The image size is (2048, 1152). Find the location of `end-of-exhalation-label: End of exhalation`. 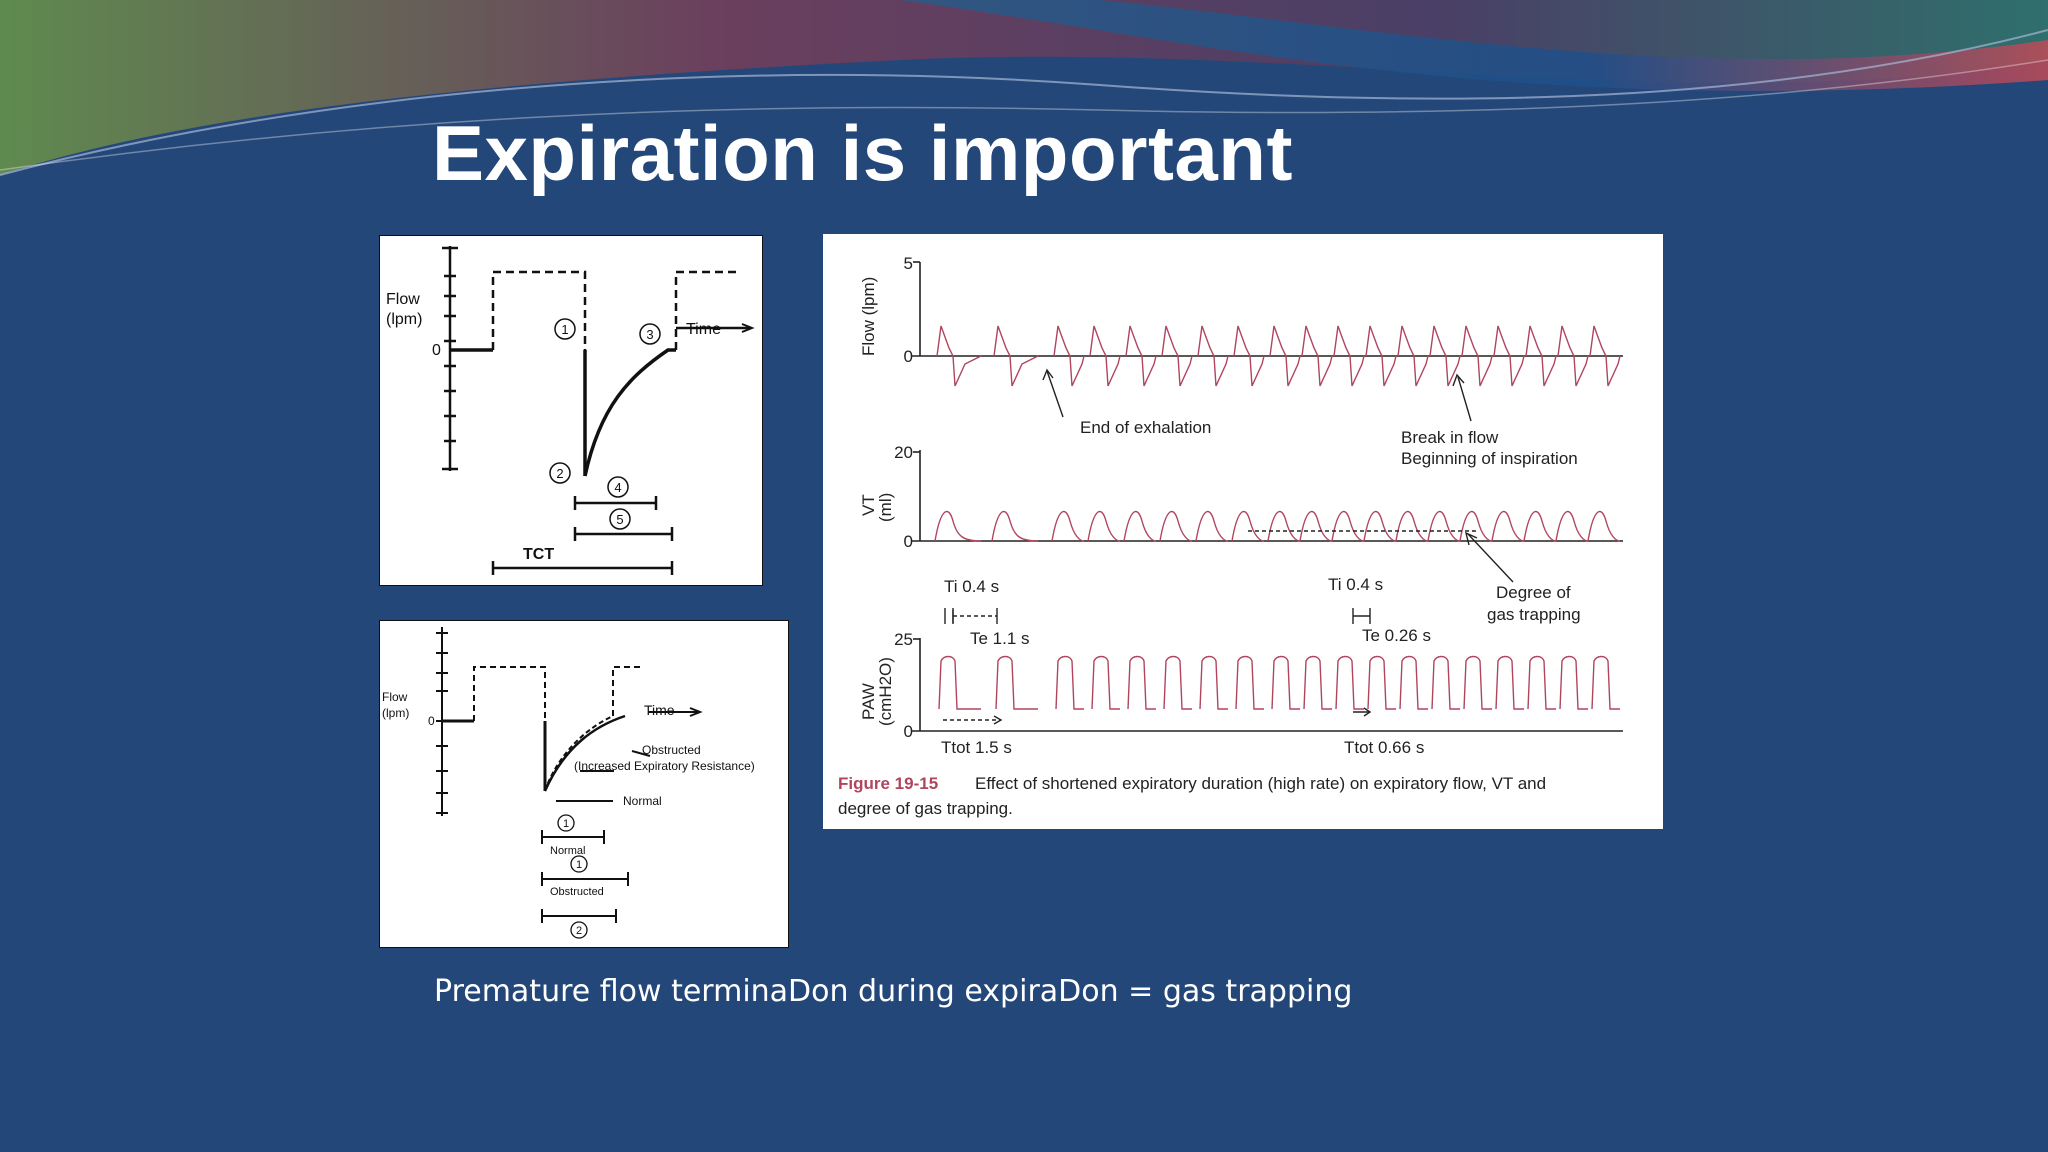

end-of-exhalation-label: End of exhalation is located at coordinates (1145, 427).